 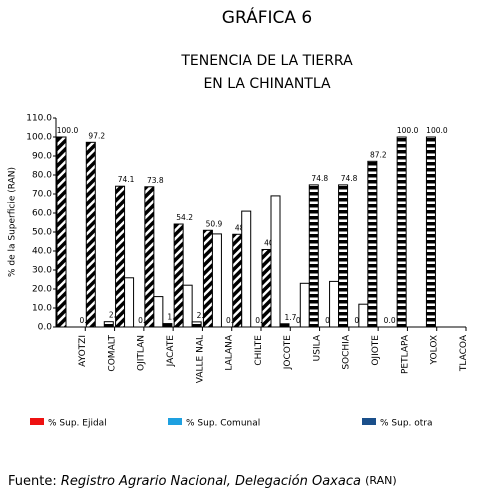 What do you see at coordinates (376, 350) in the screenshot?
I see `x-tick-label: OJIOTE` at bounding box center [376, 350].